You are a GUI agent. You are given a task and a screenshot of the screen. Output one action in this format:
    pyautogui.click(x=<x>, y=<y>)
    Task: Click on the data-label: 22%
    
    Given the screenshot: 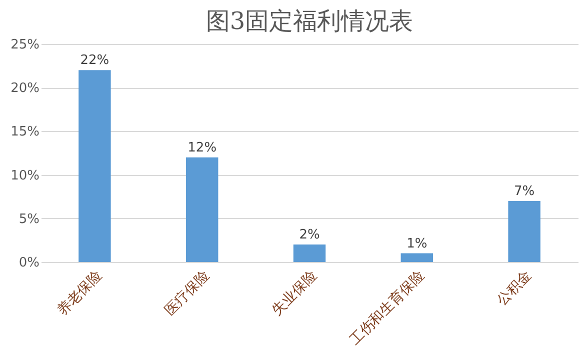 What is the action you would take?
    pyautogui.click(x=95, y=60)
    